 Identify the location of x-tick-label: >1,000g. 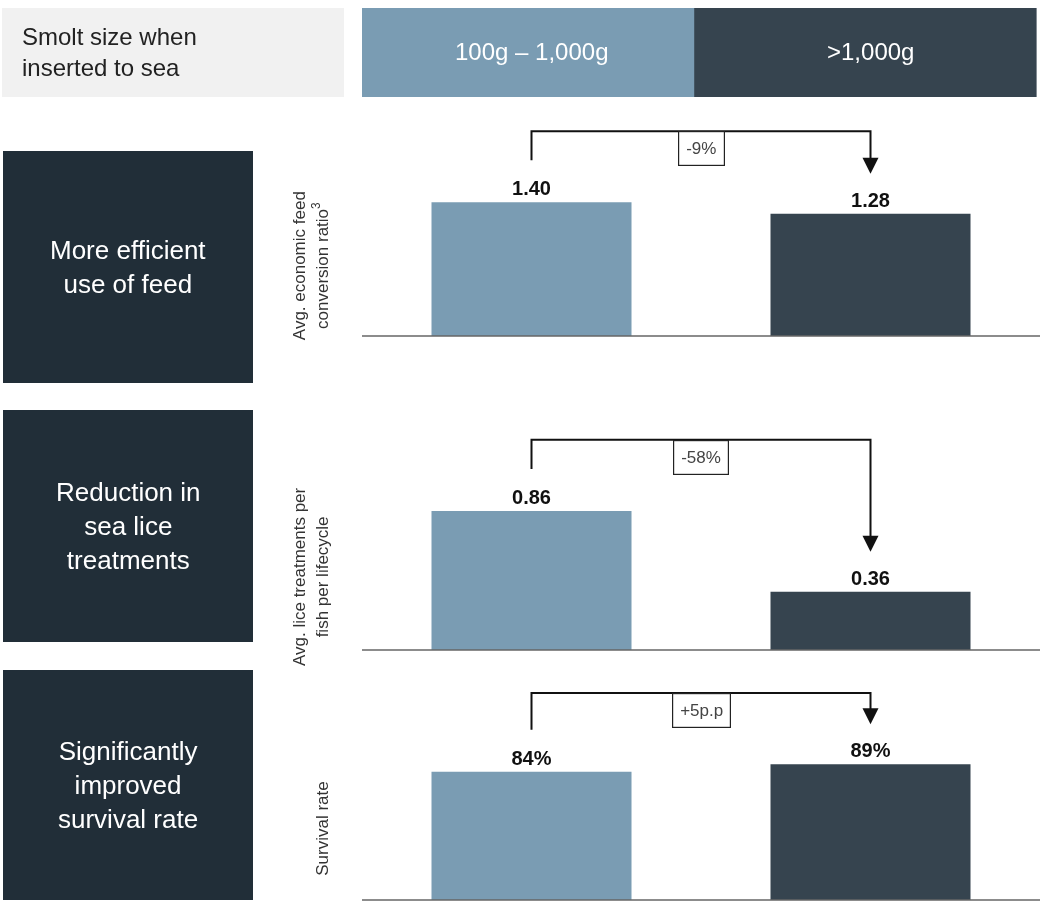
(871, 51).